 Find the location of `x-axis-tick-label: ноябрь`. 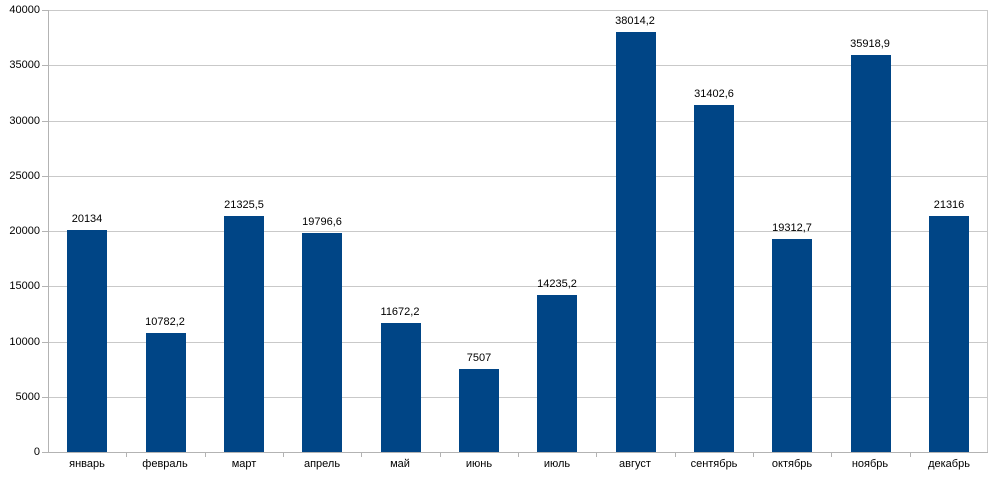

x-axis-tick-label: ноябрь is located at coordinates (870, 464).